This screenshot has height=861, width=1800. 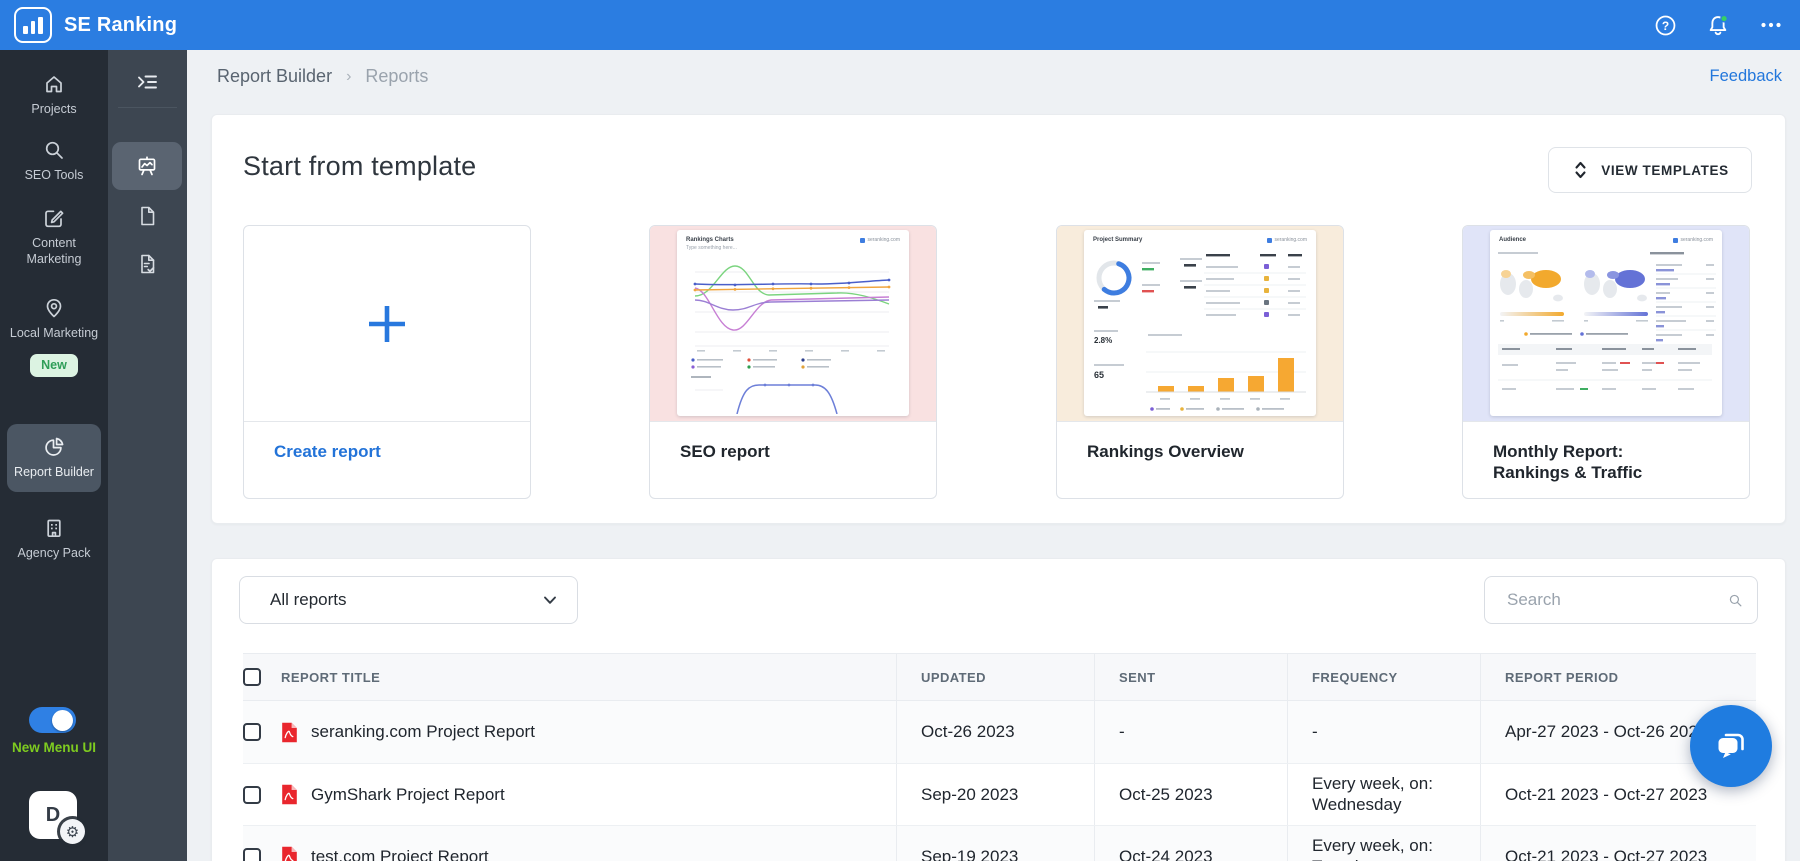 I want to click on sidebar-item-label: Agency Pack, so click(x=54, y=553).